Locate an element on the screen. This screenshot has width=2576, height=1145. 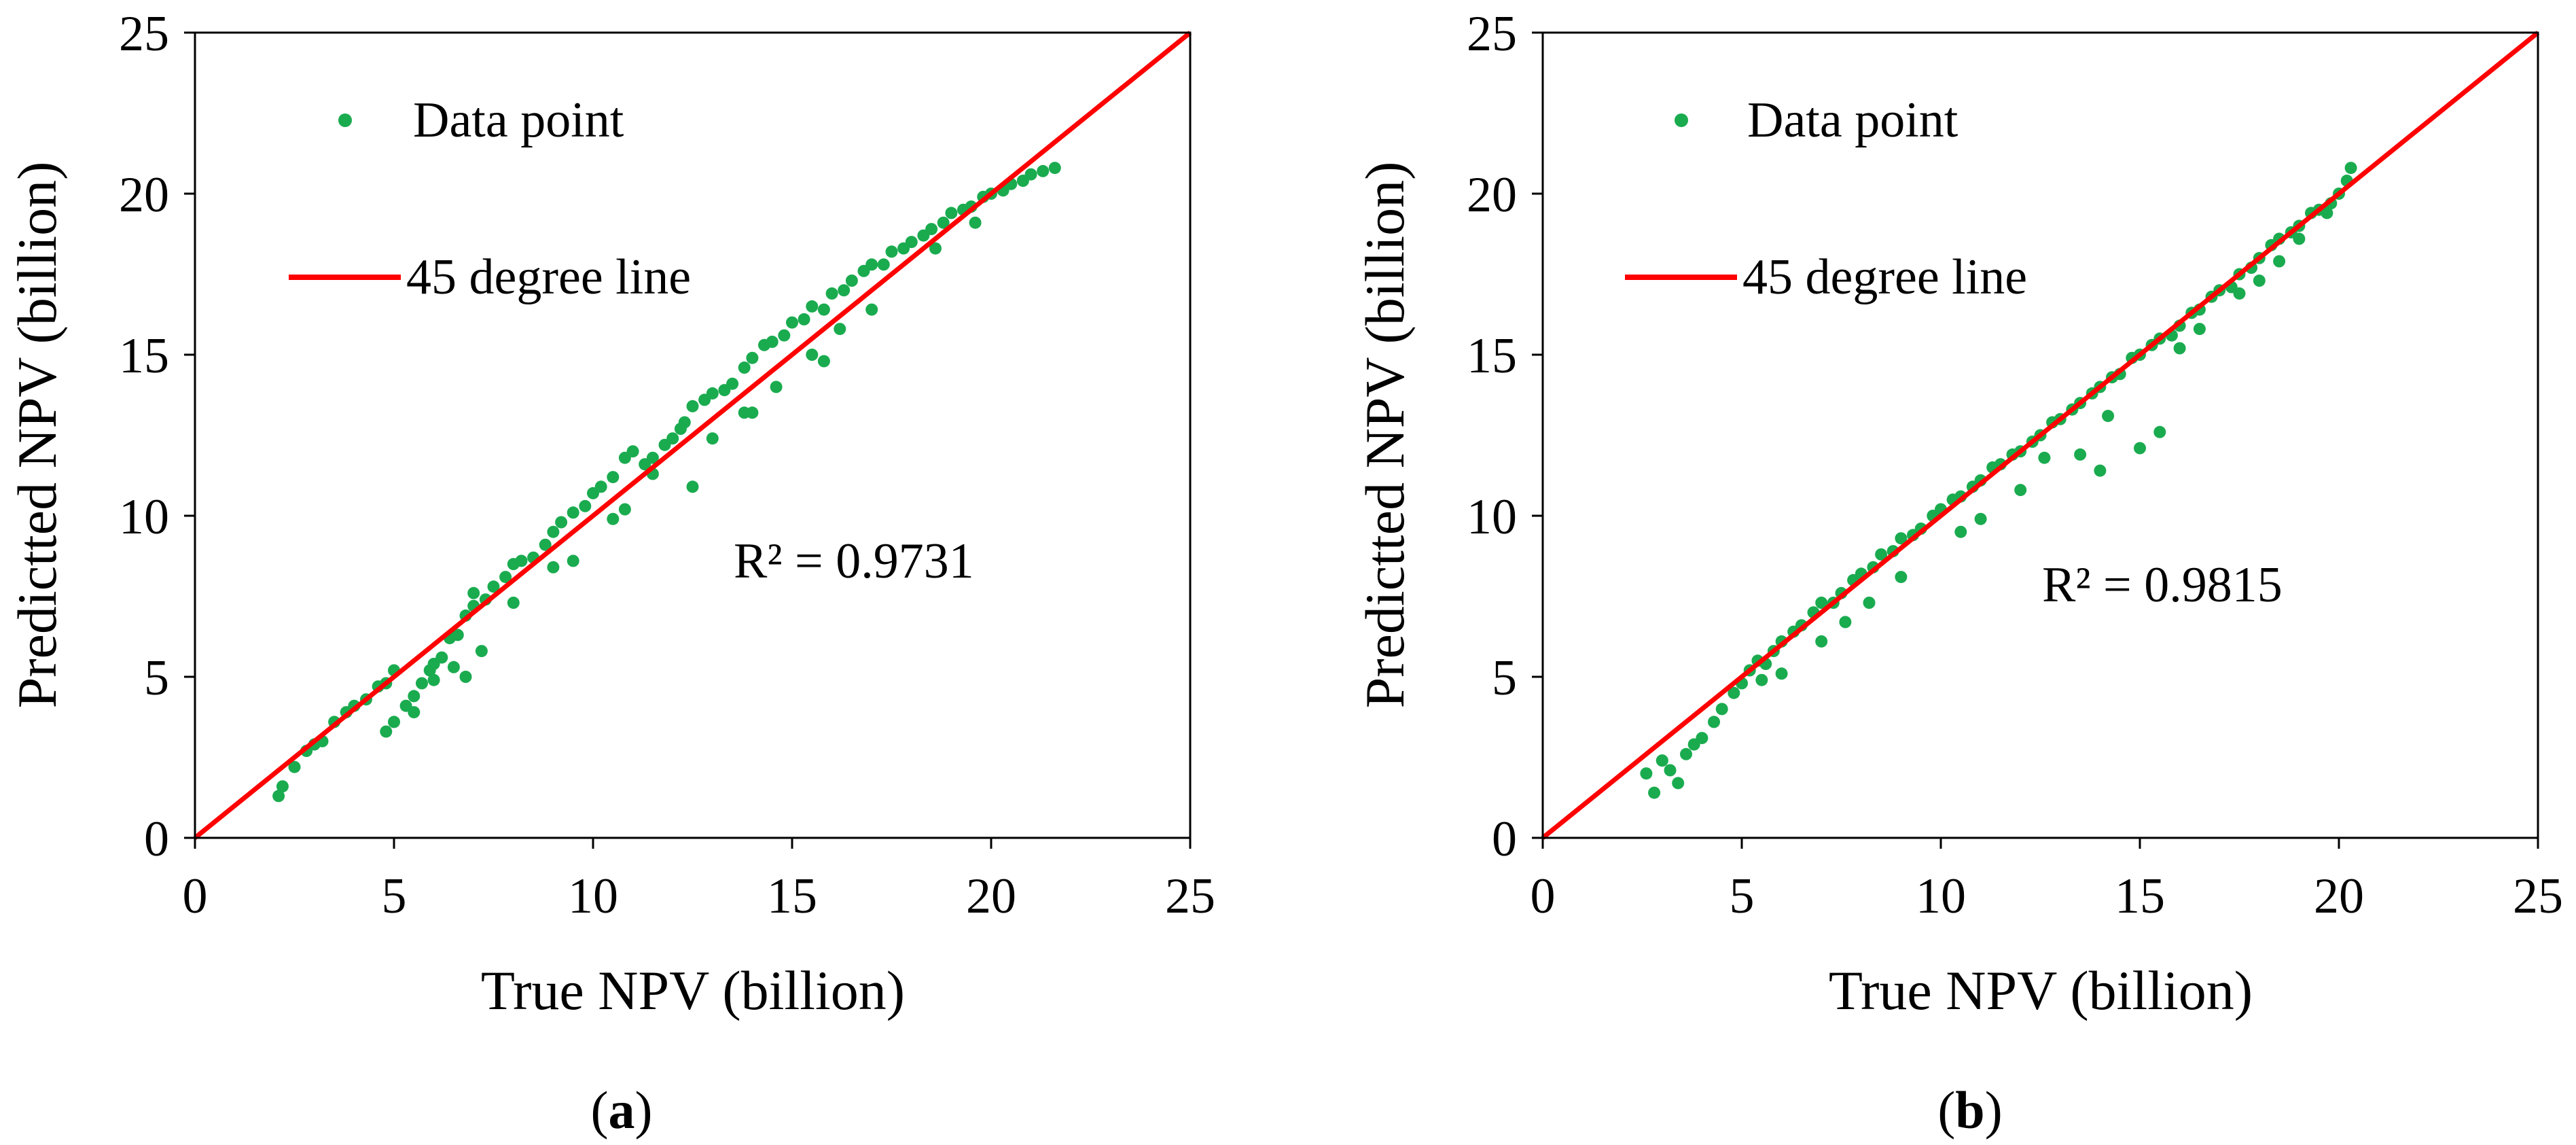
panel-letter-b: b is located at coordinates (1970, 1110).